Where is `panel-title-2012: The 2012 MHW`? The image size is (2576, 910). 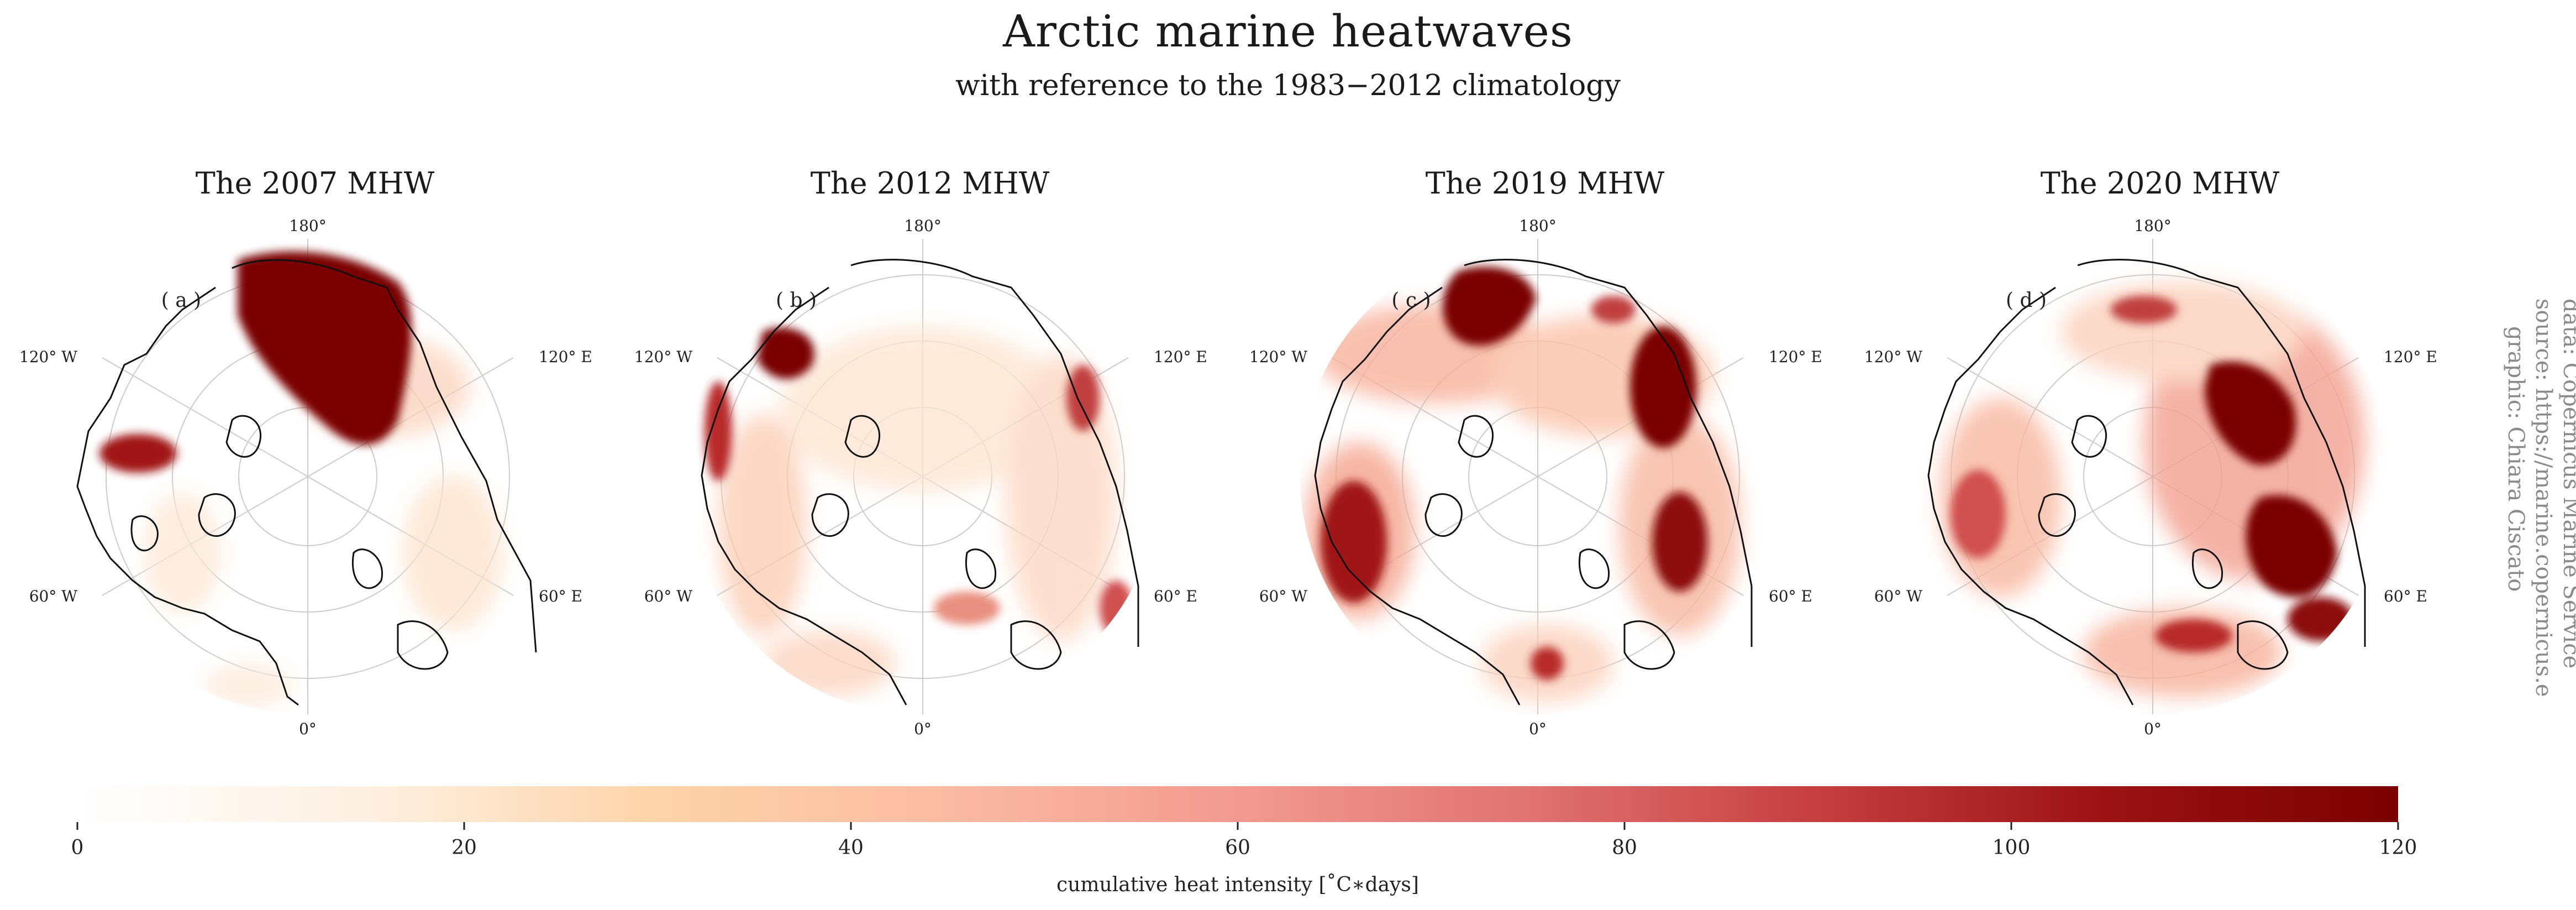 panel-title-2012: The 2012 MHW is located at coordinates (930, 183).